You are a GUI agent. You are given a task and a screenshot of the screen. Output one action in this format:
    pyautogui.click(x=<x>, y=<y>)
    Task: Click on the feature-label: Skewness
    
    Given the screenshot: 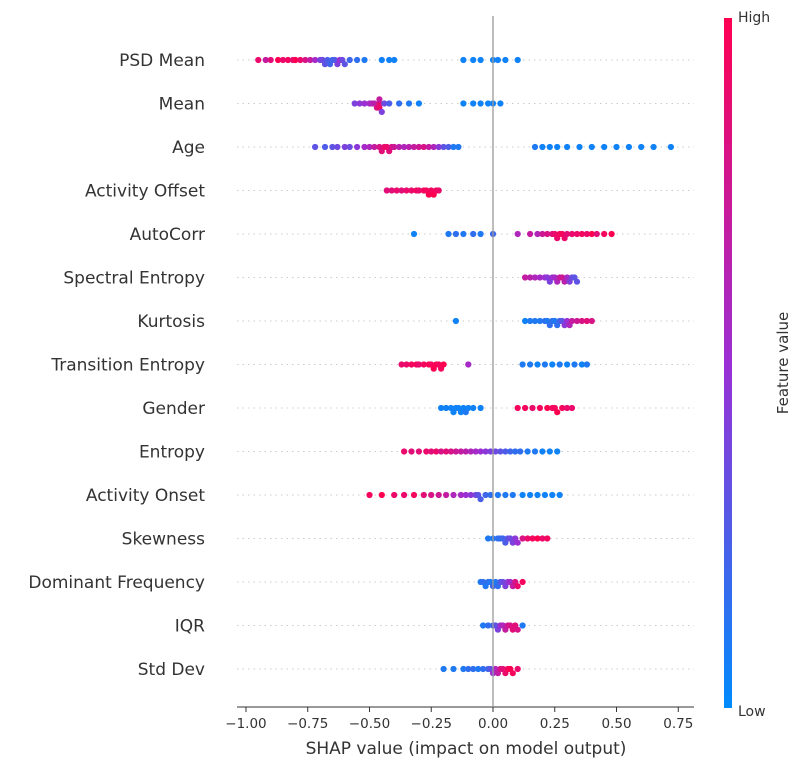 What is the action you would take?
    pyautogui.click(x=163, y=540)
    